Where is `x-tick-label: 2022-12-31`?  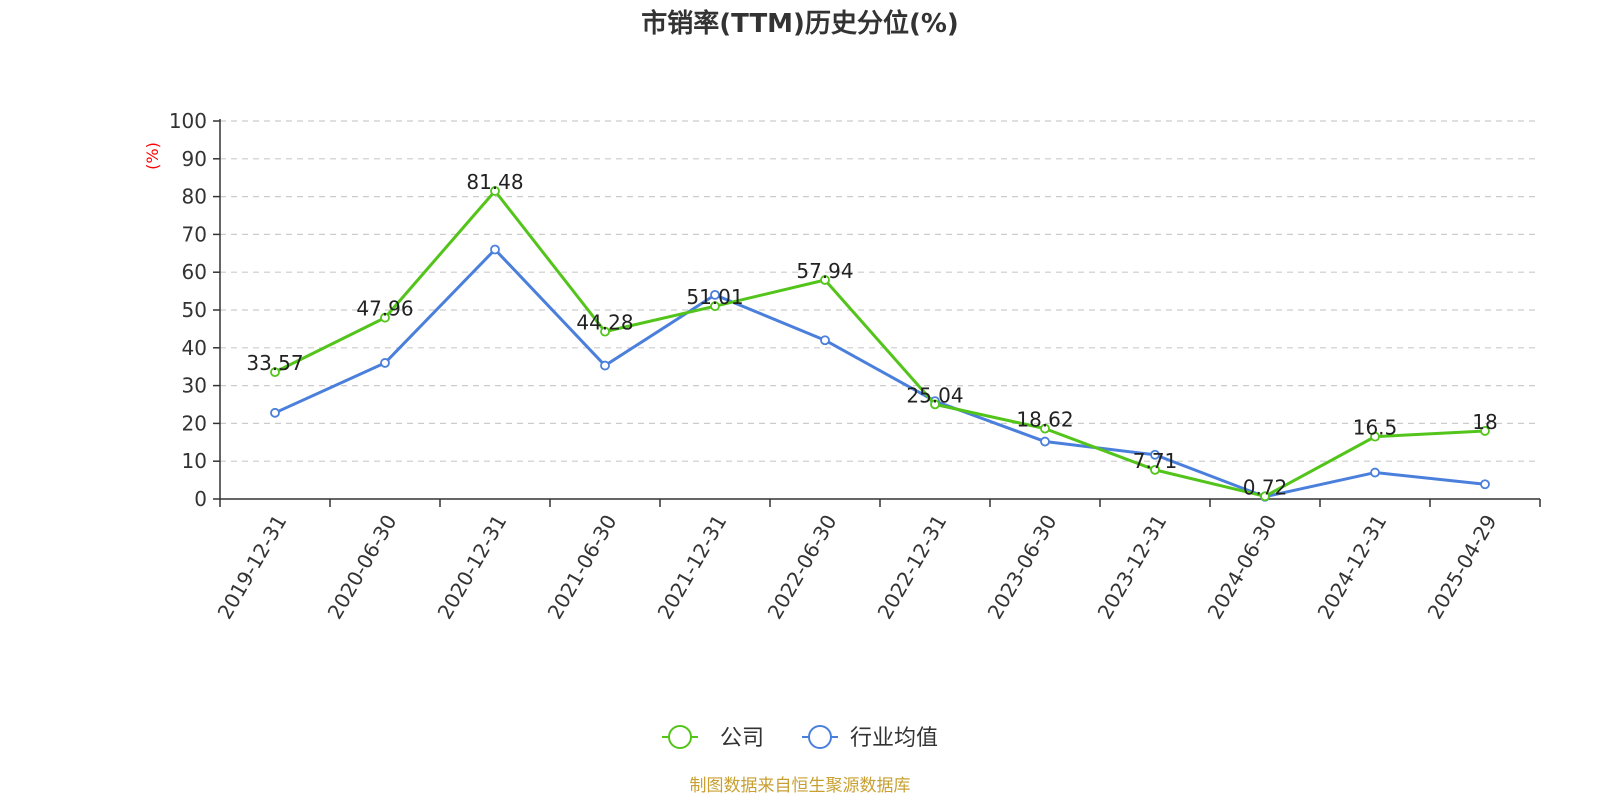
x-tick-label: 2022-12-31 is located at coordinates (912, 567).